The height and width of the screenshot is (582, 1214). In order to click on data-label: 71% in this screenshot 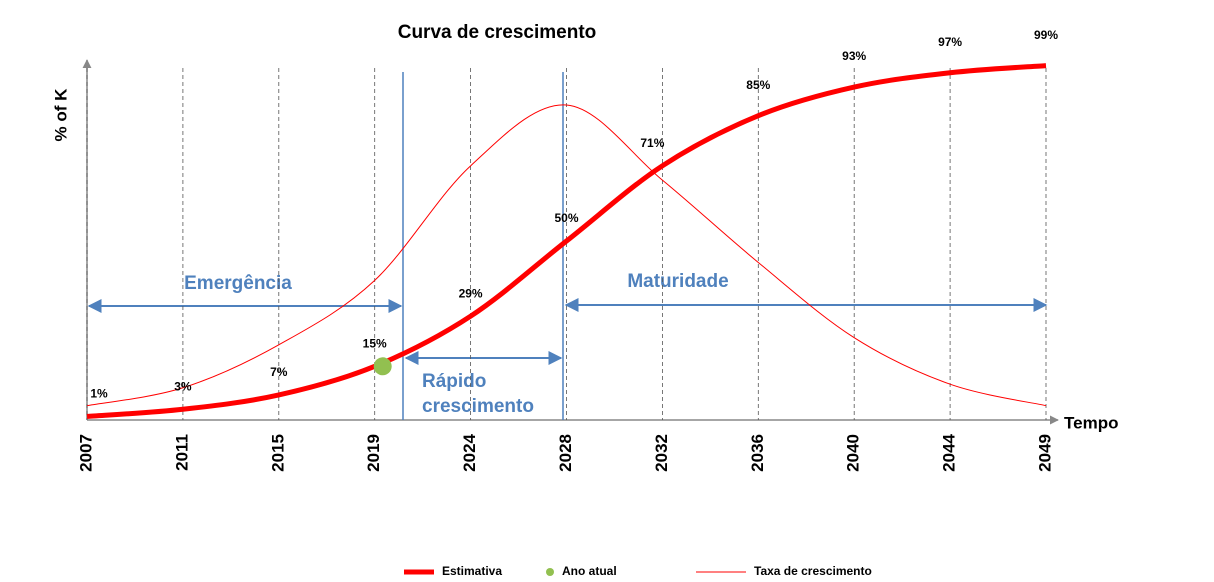, I will do `click(652, 143)`.